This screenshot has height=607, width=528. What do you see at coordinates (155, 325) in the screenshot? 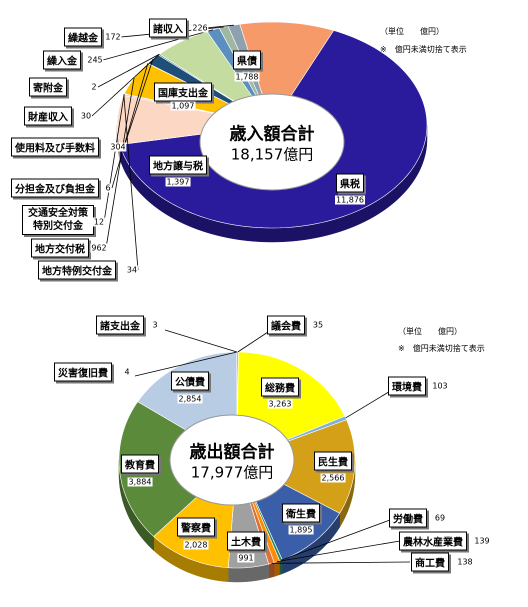
I see `value-label: 3` at bounding box center [155, 325].